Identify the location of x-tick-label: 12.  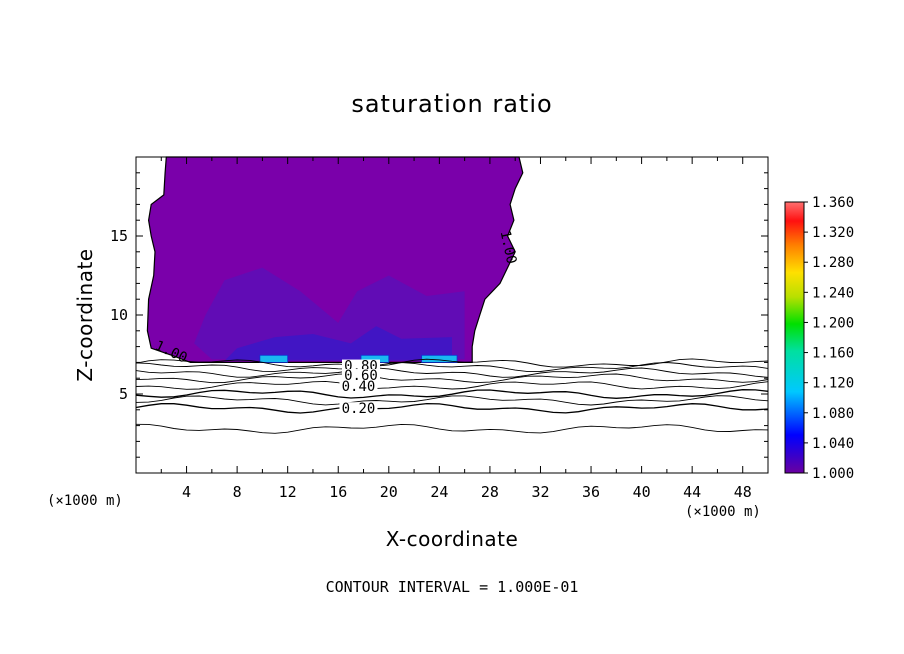
(288, 492).